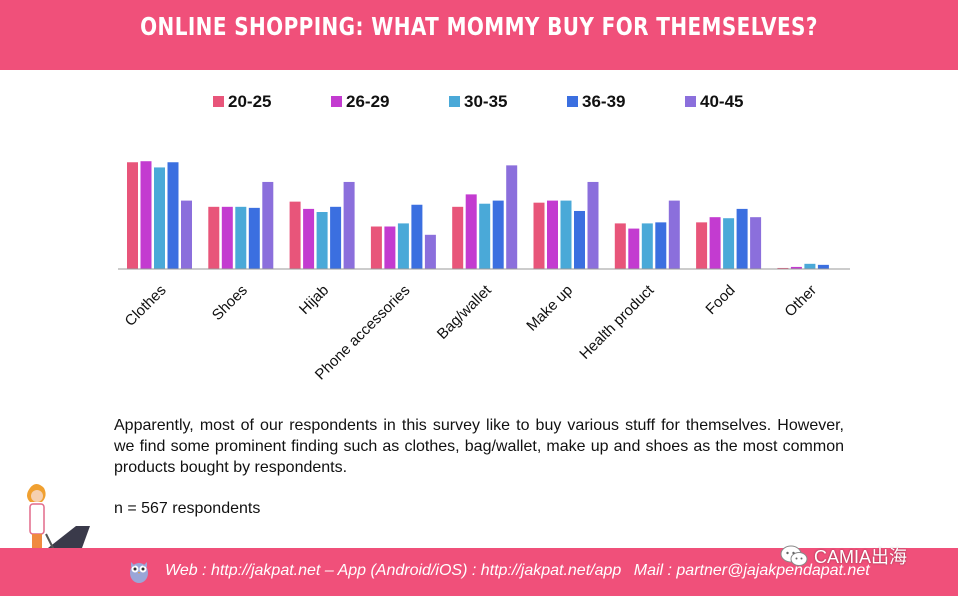  I want to click on footer-web-link: Web : http://jakpat.net, so click(243, 570).